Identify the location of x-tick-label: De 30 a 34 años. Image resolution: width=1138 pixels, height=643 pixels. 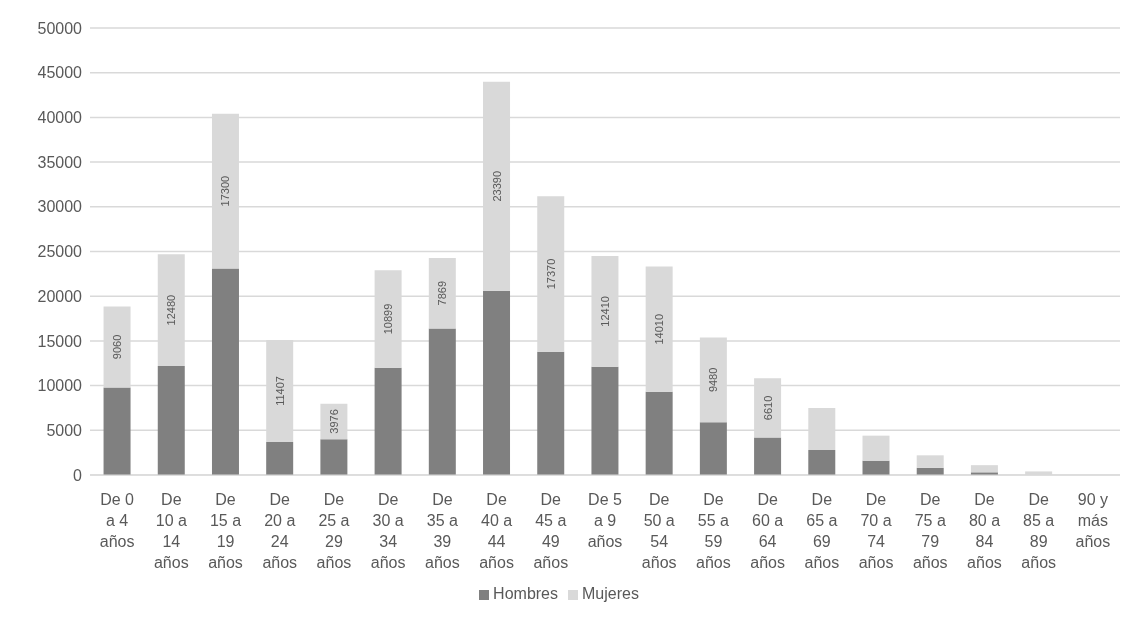
(388, 531).